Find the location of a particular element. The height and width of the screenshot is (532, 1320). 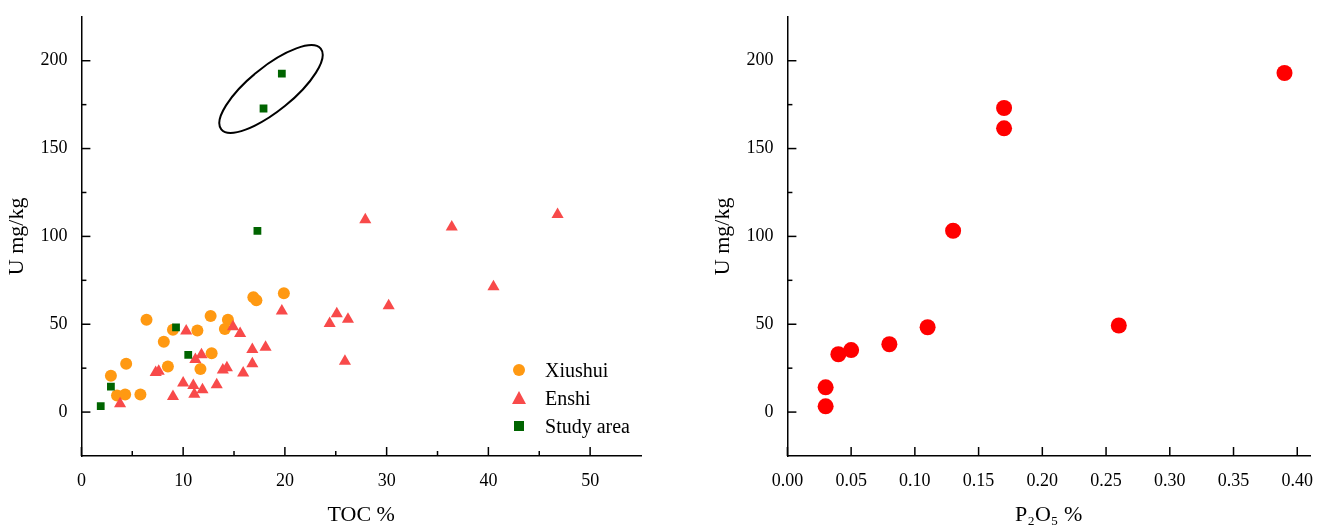

x-tick-label: 0.35 is located at coordinates (1233, 479).